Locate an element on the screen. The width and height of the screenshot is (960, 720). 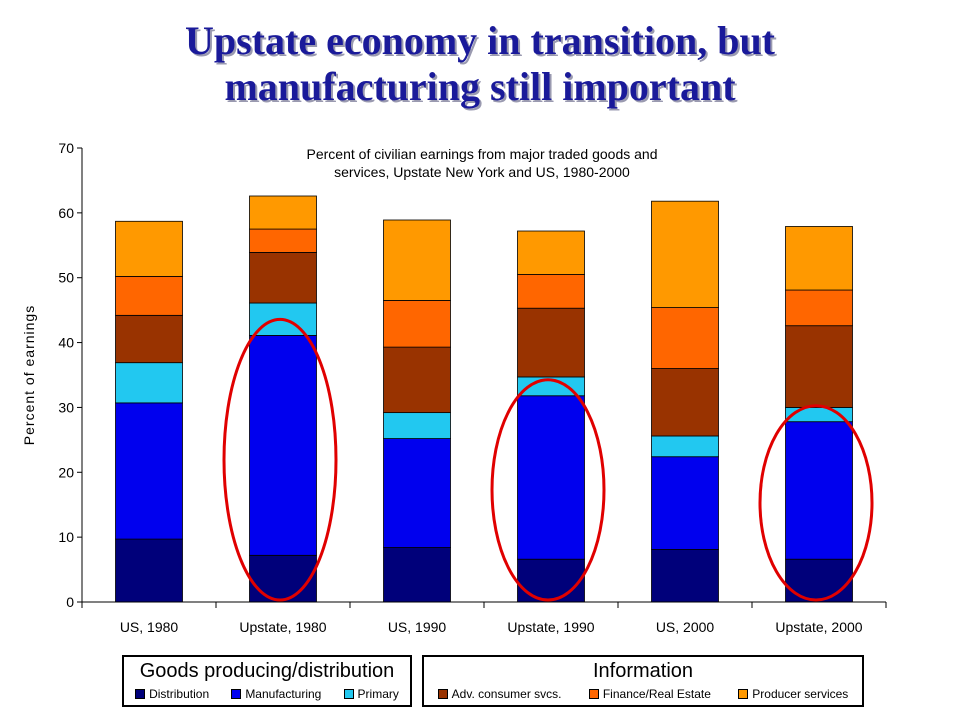
legend-item-label: Distribution is located at coordinates (179, 694).